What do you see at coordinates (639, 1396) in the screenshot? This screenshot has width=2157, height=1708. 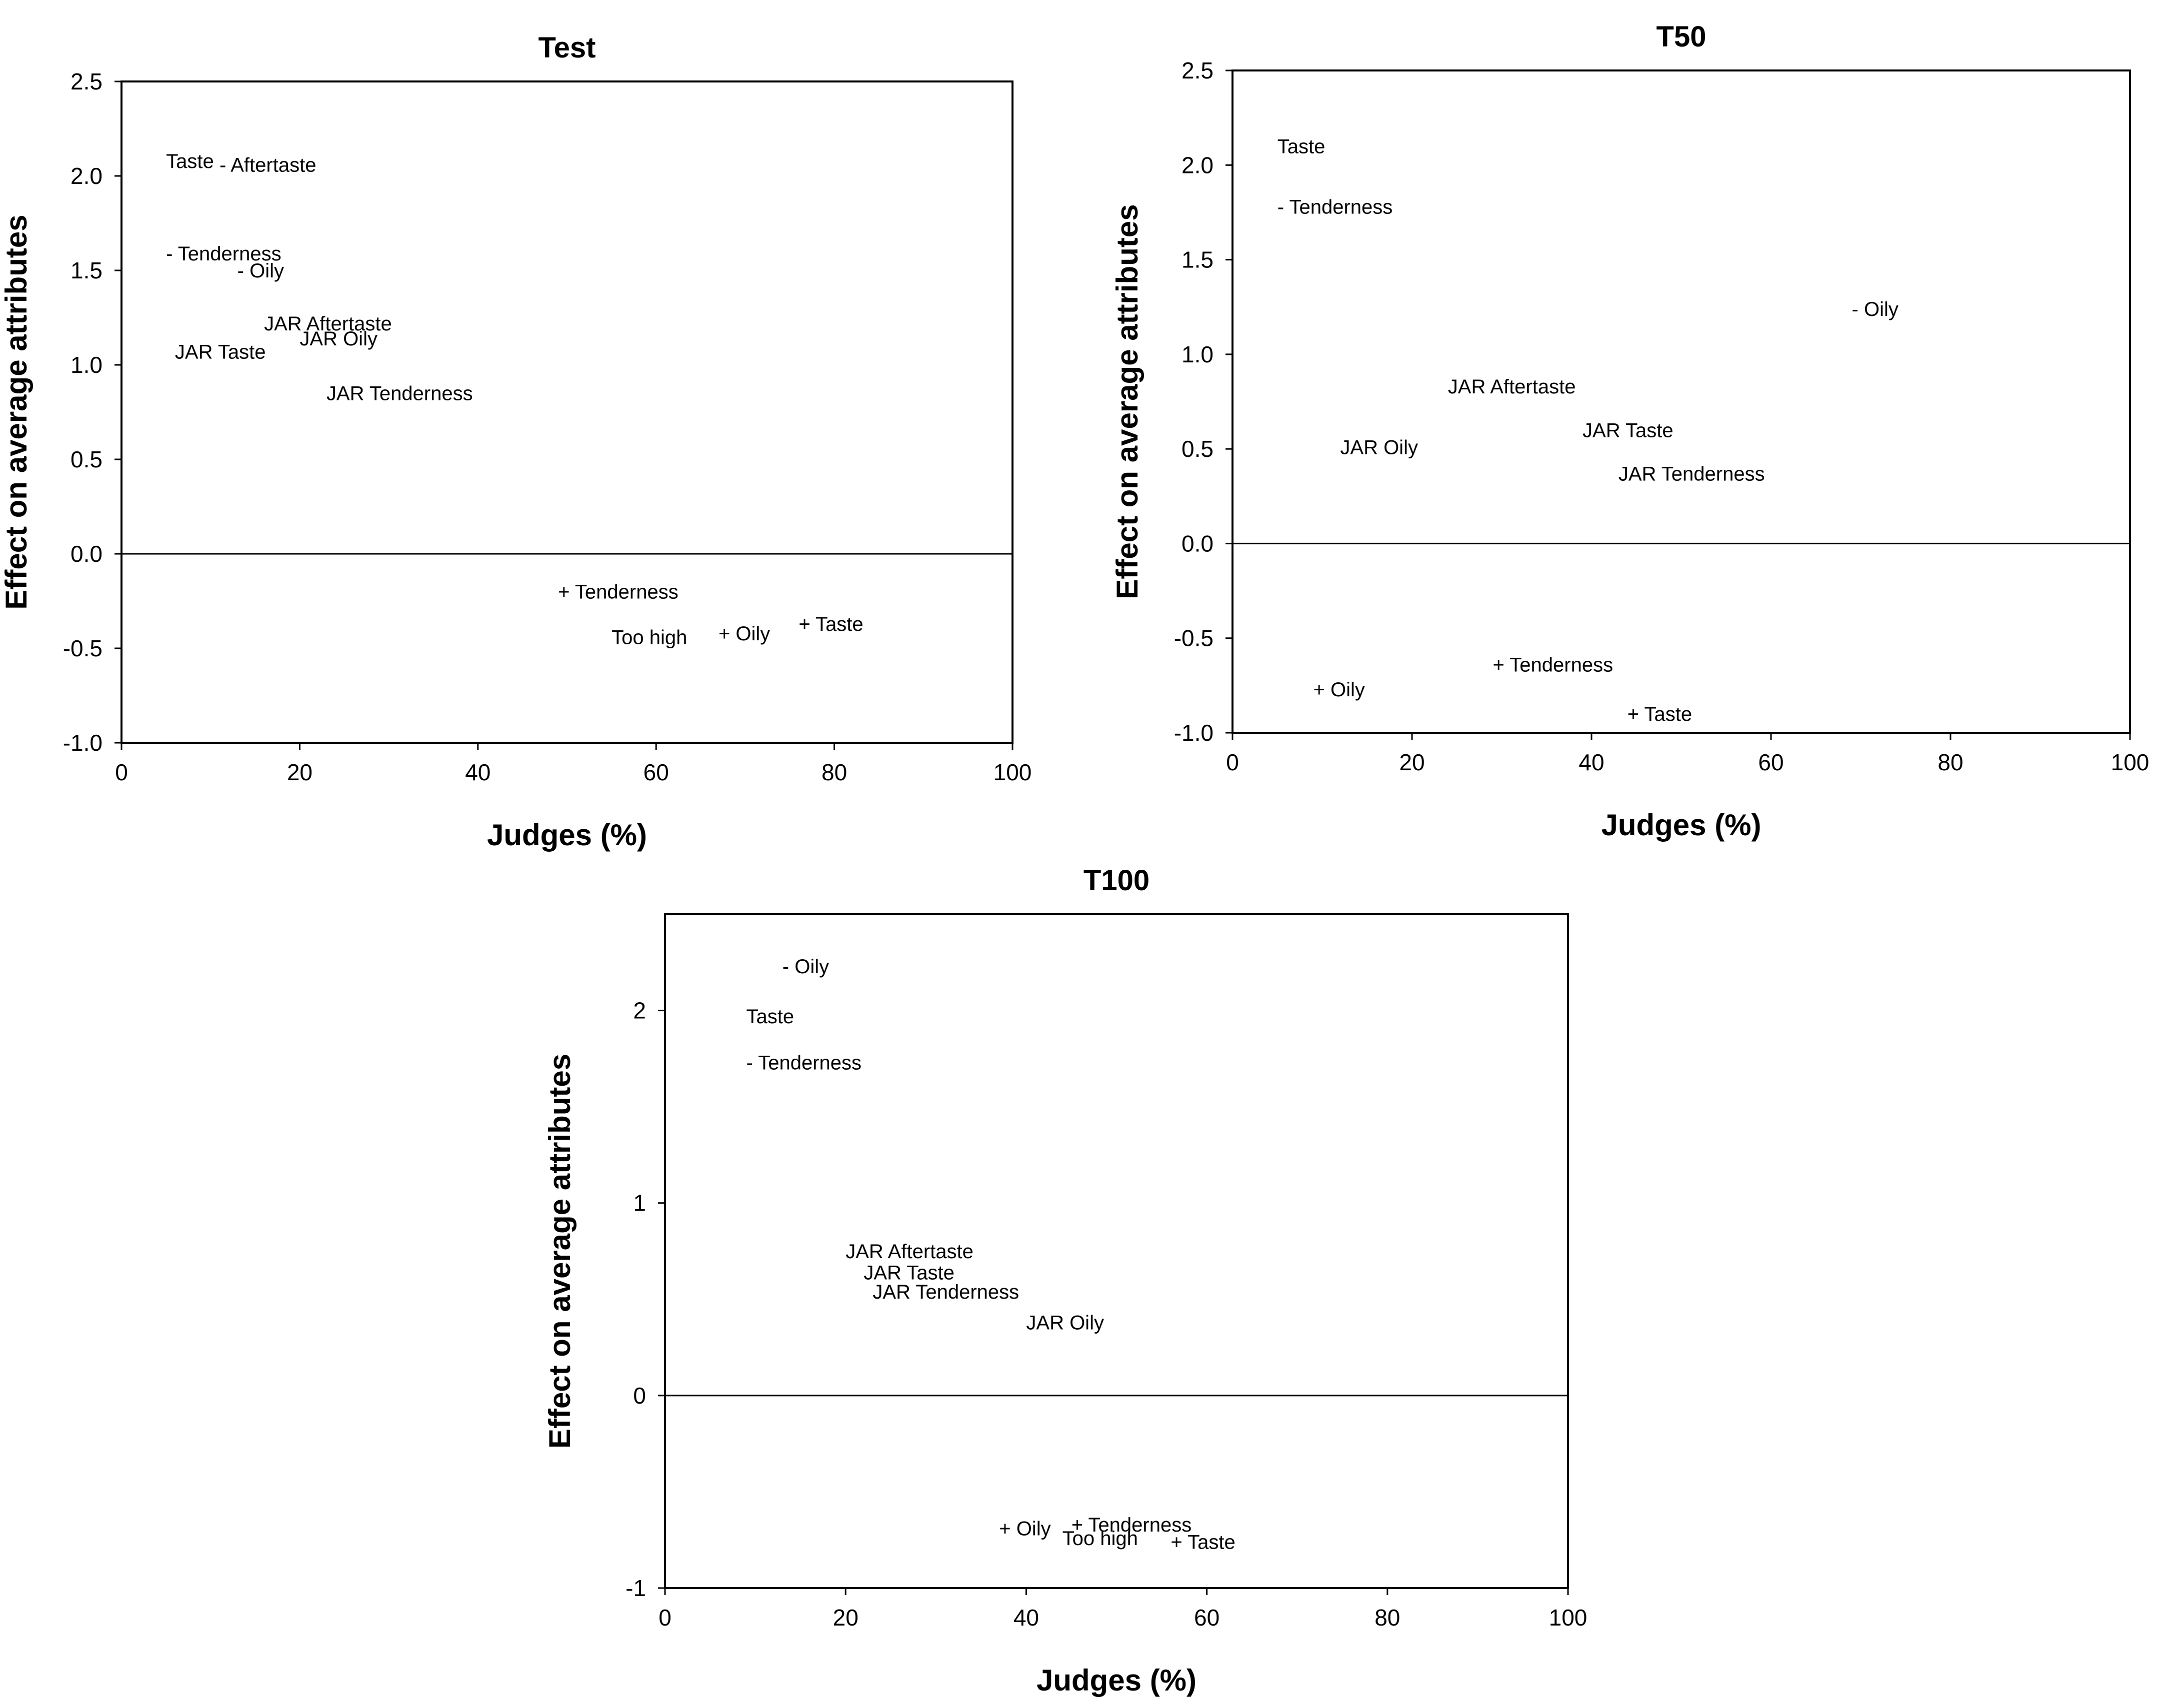 I see `y-tick-label: 0` at bounding box center [639, 1396].